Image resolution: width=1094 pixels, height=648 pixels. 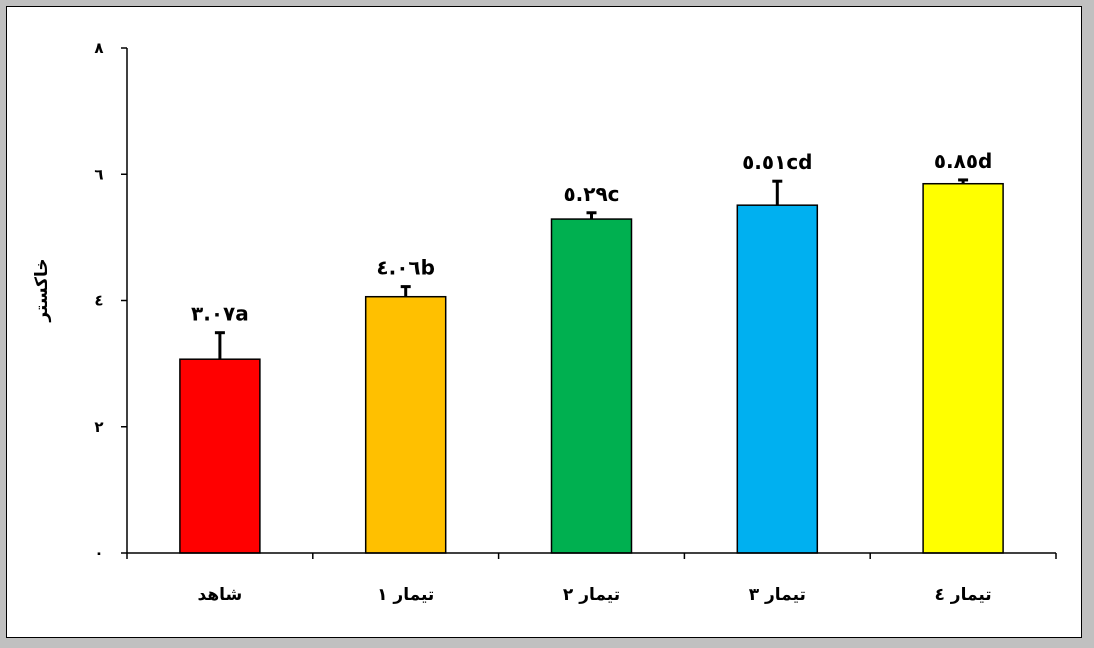 What do you see at coordinates (963, 161) in the screenshot?
I see `data-label: ٥.٨٥d` at bounding box center [963, 161].